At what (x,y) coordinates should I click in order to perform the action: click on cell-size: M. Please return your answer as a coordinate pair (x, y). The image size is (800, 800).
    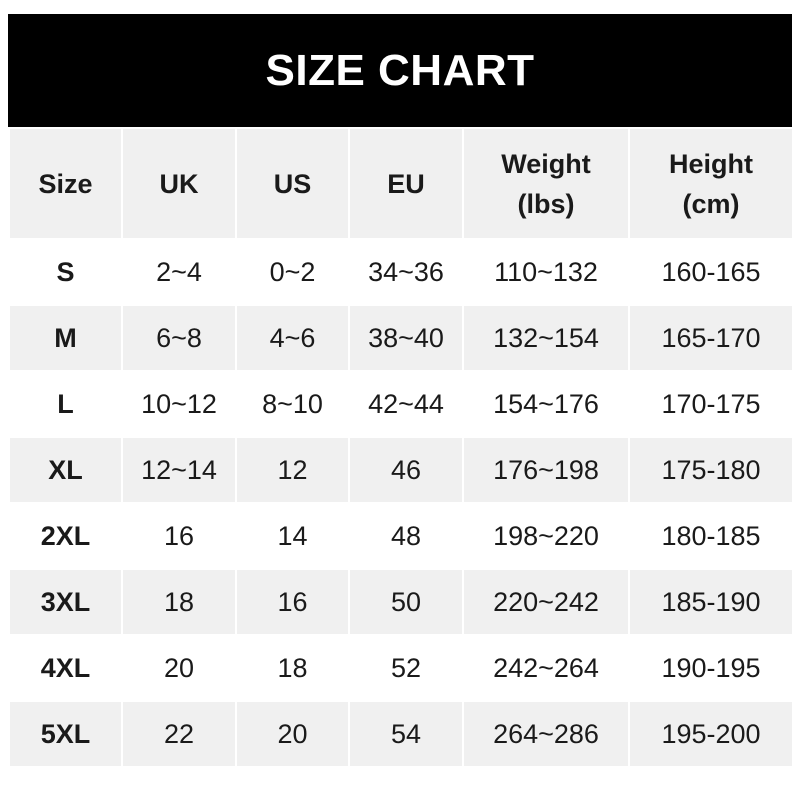
    Looking at the image, I should click on (65, 338).